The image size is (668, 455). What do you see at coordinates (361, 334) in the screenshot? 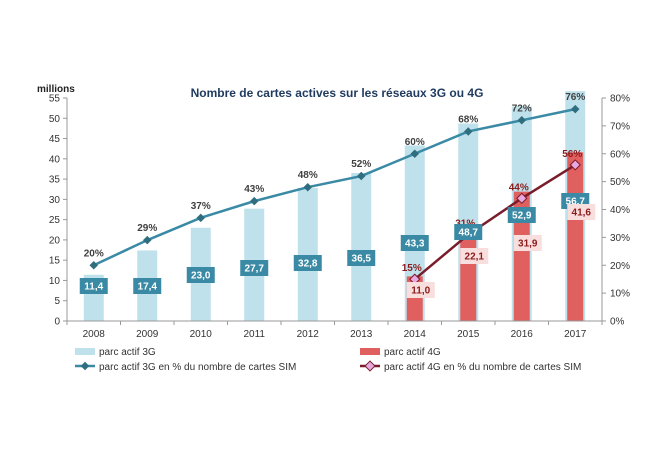
I see `x-tick-label: 2013` at bounding box center [361, 334].